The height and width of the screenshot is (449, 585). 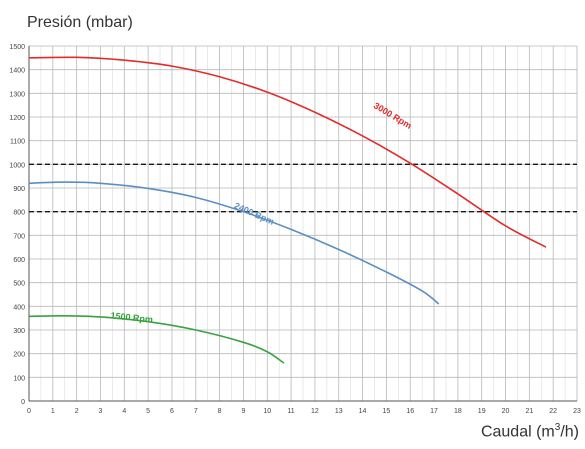 I want to click on x-tick-label: 19, so click(x=482, y=411).